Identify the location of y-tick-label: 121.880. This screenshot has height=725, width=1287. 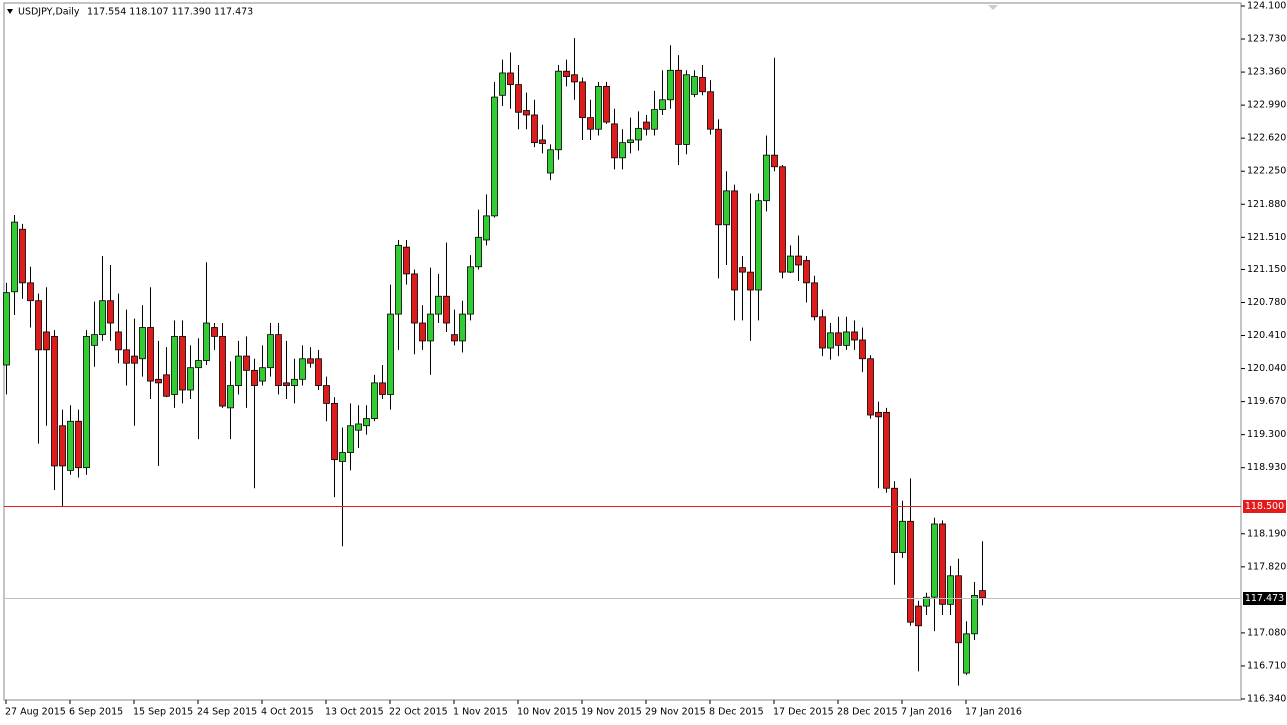
(1266, 204).